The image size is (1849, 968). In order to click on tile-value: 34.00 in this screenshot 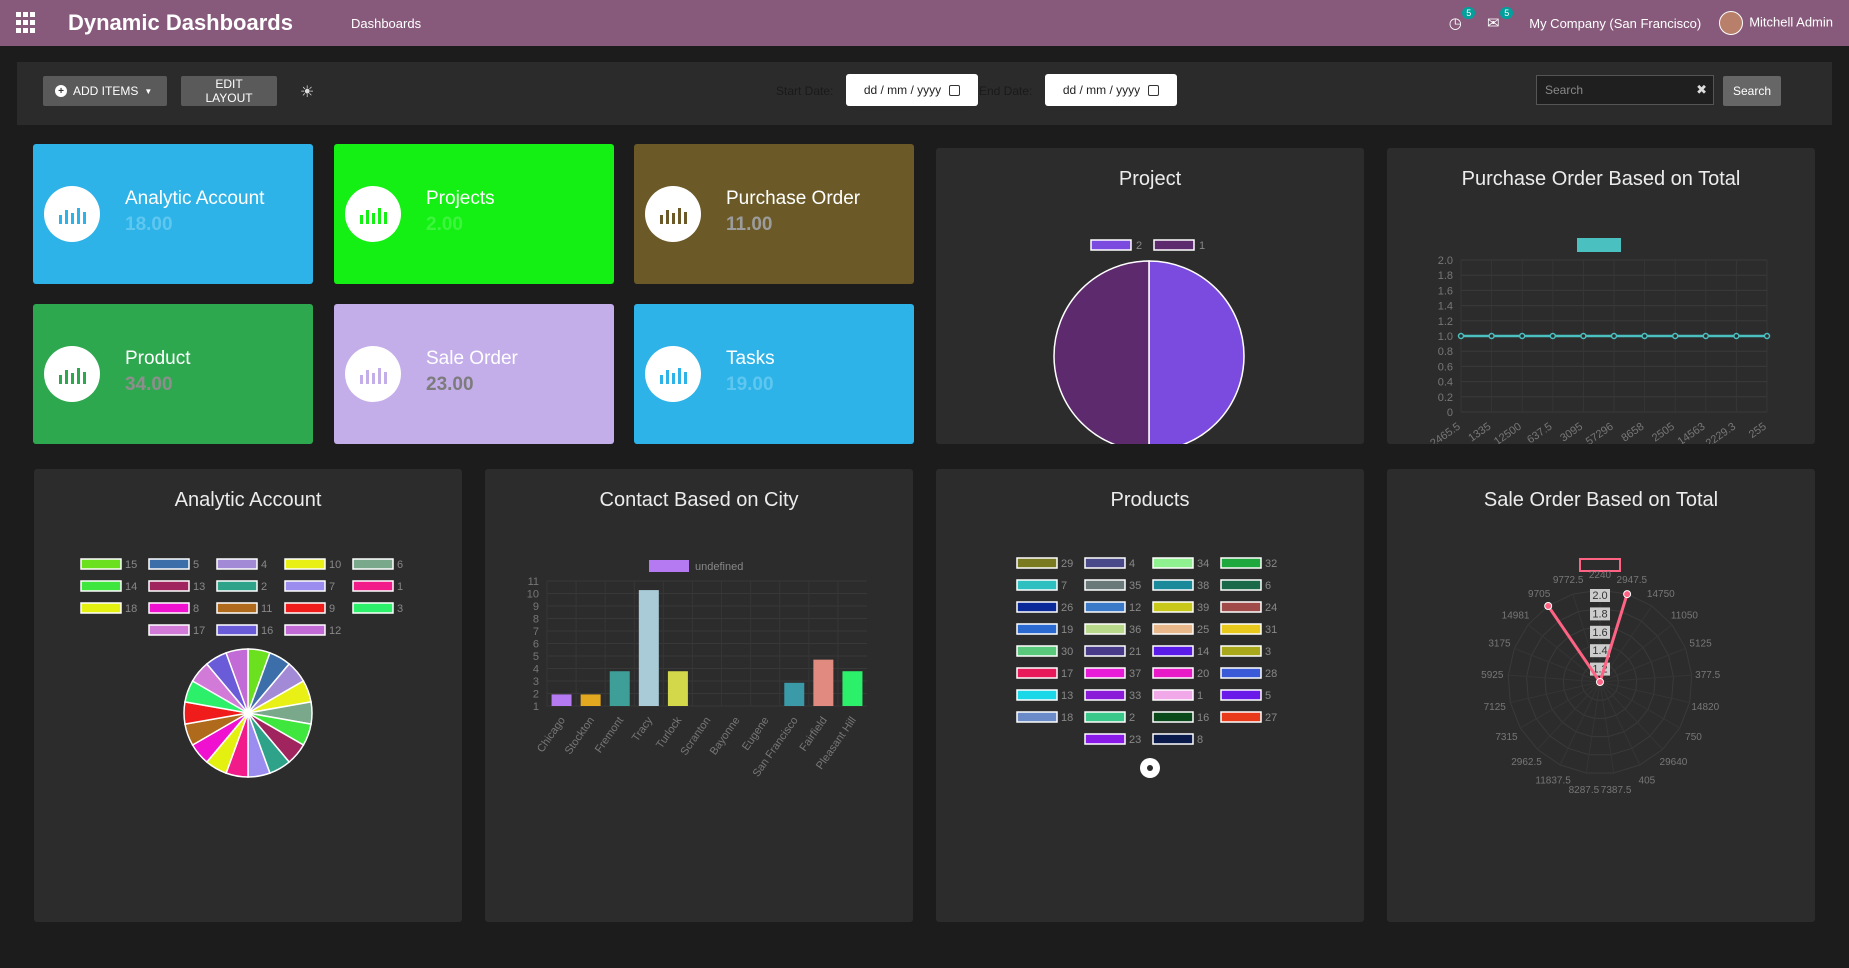, I will do `click(149, 384)`.